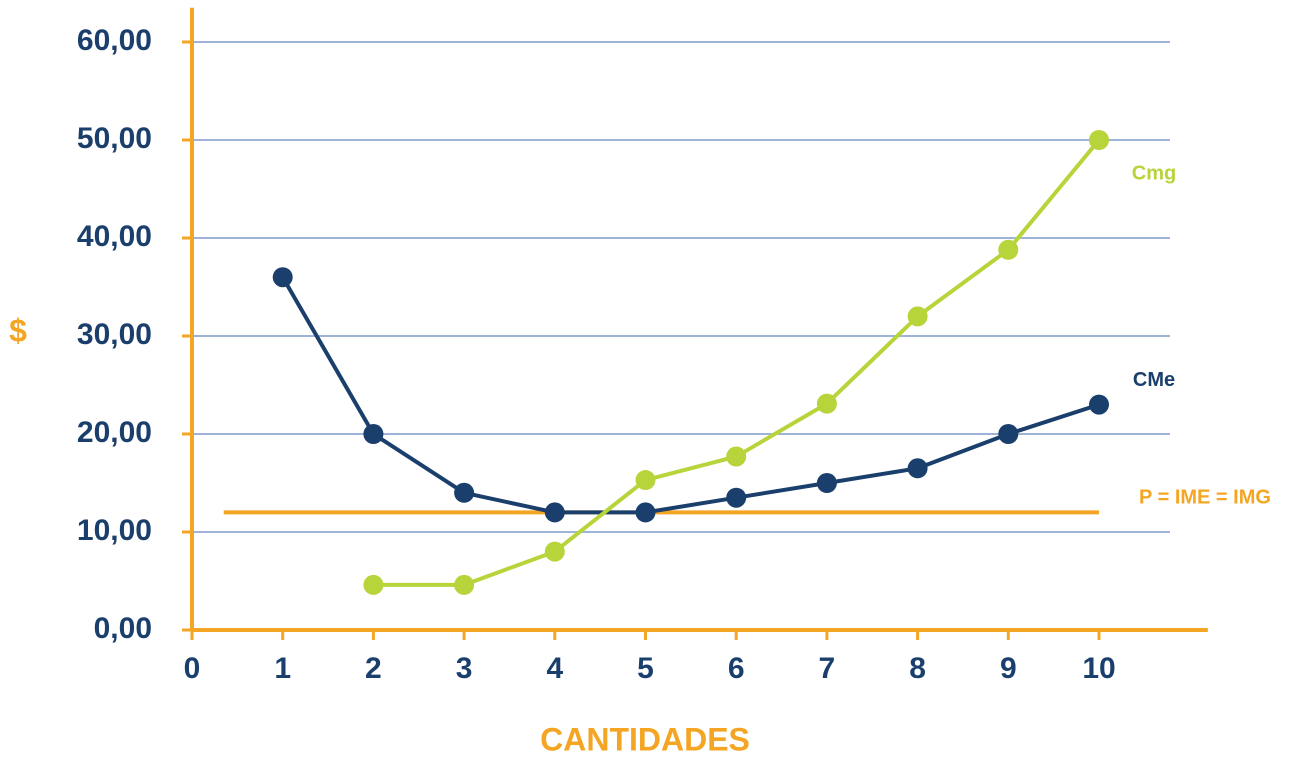 The width and height of the screenshot is (1300, 757). I want to click on y-tick-label: 60,00, so click(114, 40).